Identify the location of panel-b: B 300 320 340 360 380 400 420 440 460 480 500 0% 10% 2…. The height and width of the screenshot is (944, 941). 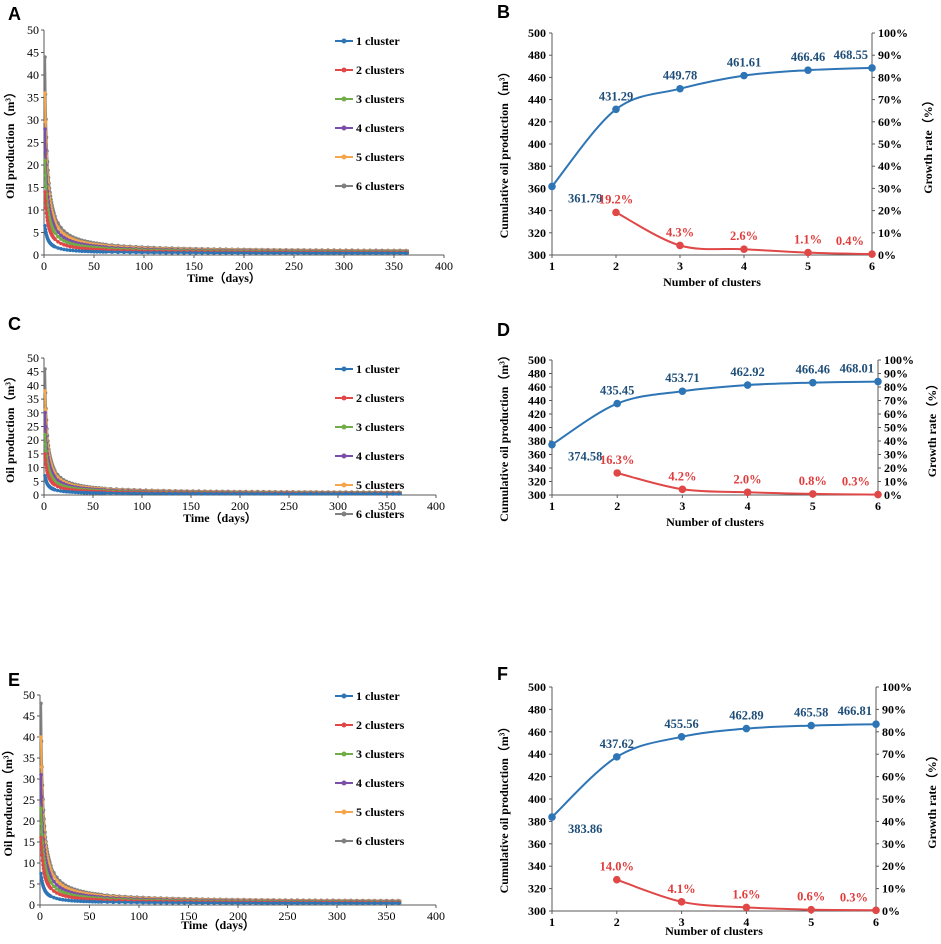
(715, 145).